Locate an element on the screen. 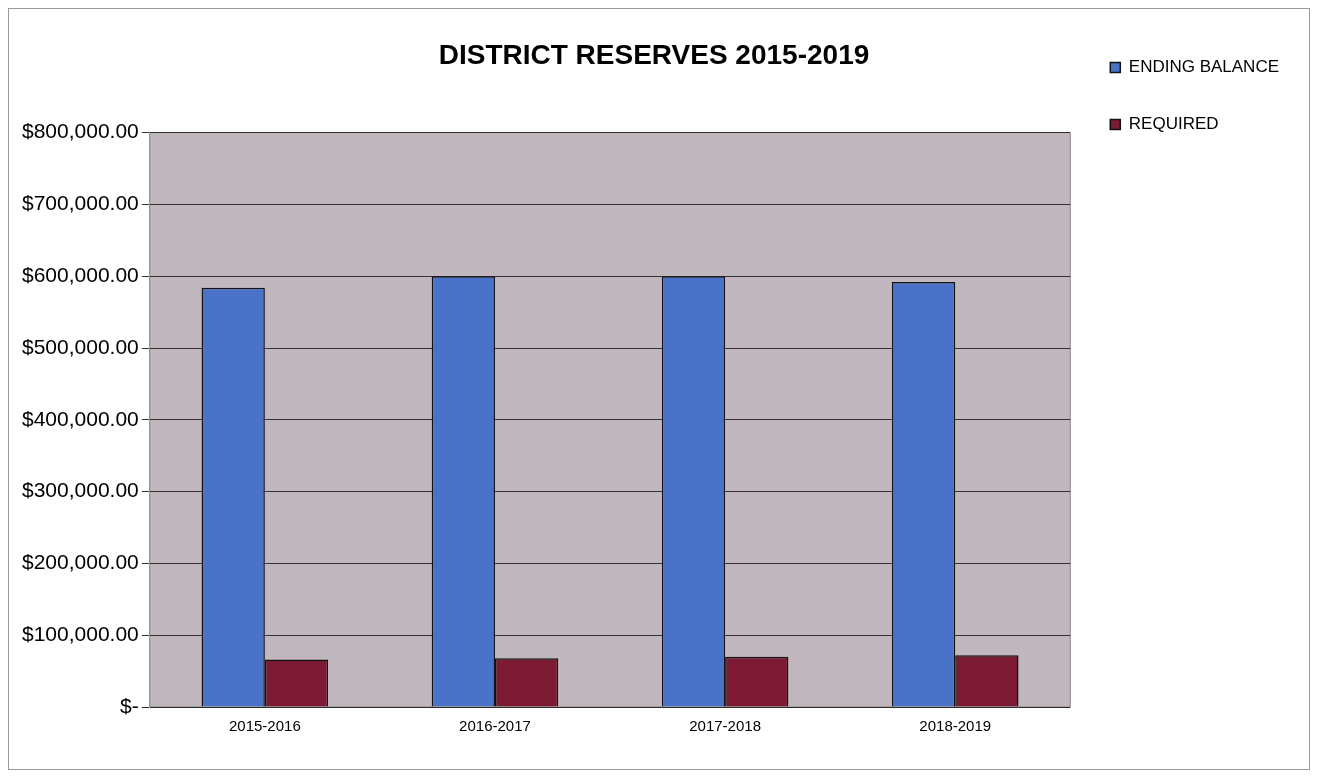  y-tick-label: $800,000.00 is located at coordinates (80, 131).